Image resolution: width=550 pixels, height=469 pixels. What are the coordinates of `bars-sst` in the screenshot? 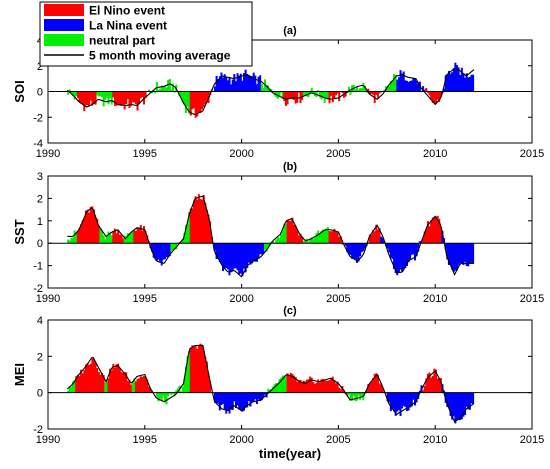 It's located at (271, 235).